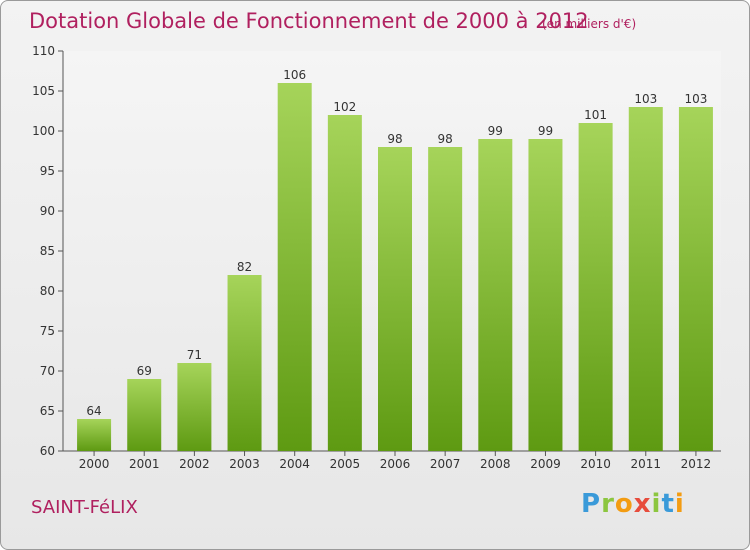 Image resolution: width=750 pixels, height=550 pixels. Describe the element at coordinates (47, 291) in the screenshot. I see `y-tick-label: 80` at that location.